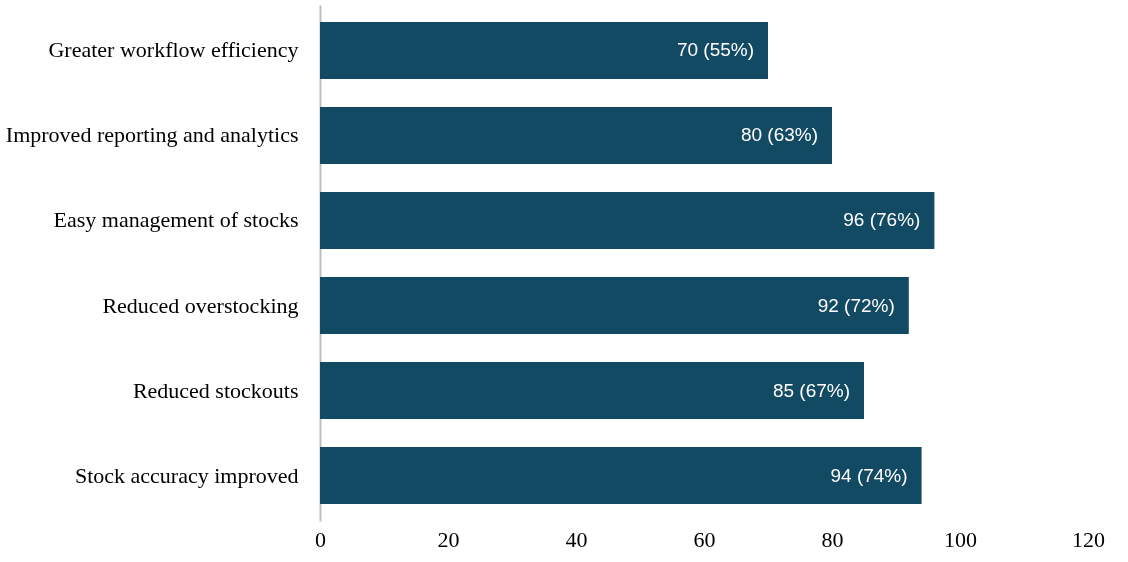 The height and width of the screenshot is (562, 1128). Describe the element at coordinates (960, 539) in the screenshot. I see `x-tick-label: 100` at that location.